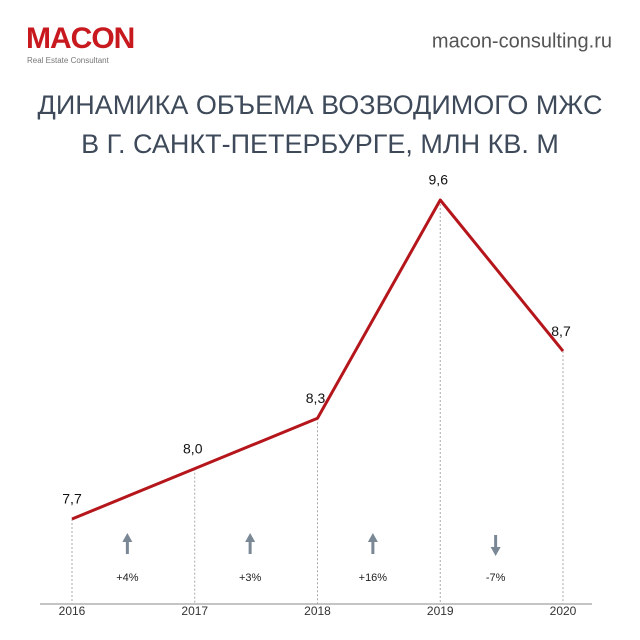 The height and width of the screenshot is (640, 640). I want to click on change-label: -7%, so click(496, 578).